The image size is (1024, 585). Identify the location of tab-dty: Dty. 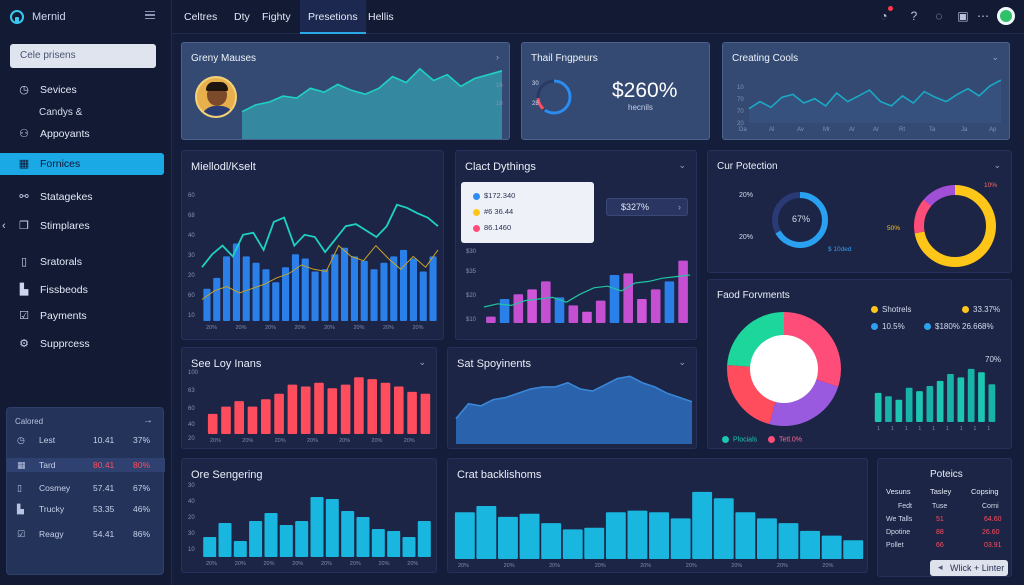
(242, 17).